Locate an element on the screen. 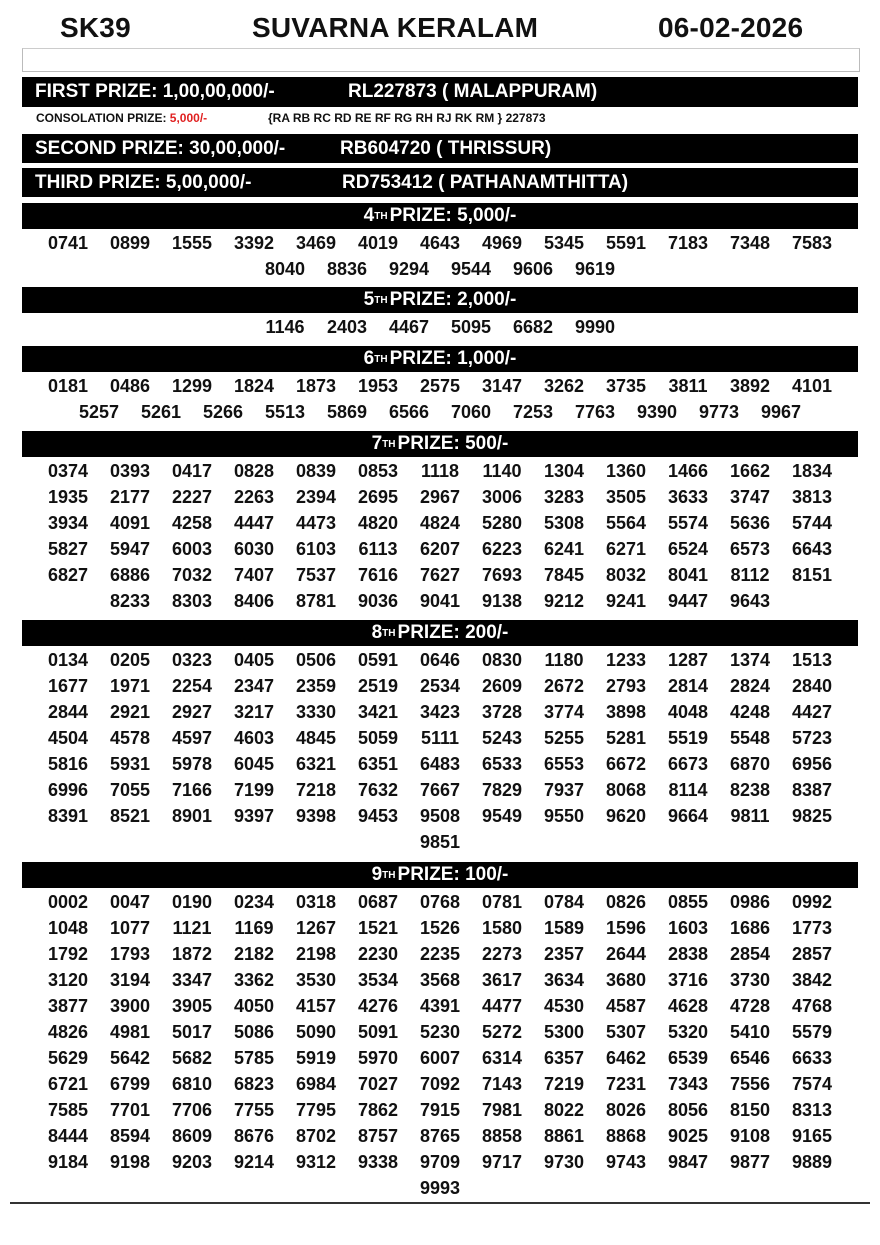  winning-number: 3634 is located at coordinates (564, 980).